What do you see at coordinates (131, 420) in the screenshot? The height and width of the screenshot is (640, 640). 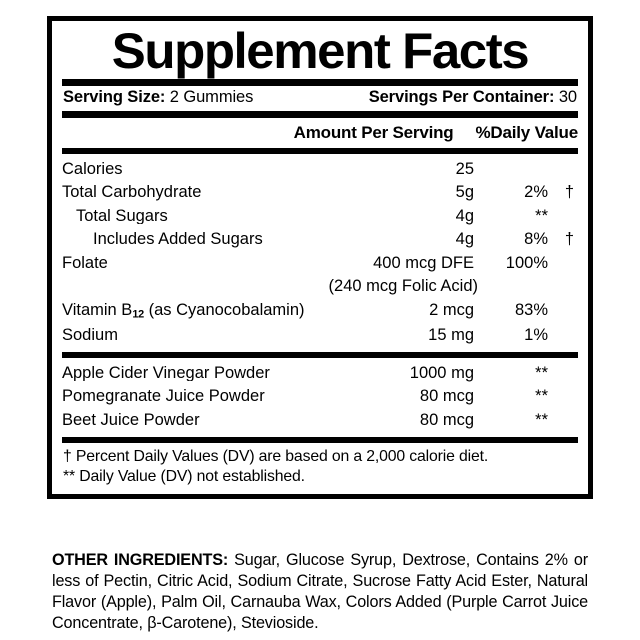 I see `blend-ingredient-name: Beet Juice Powder` at bounding box center [131, 420].